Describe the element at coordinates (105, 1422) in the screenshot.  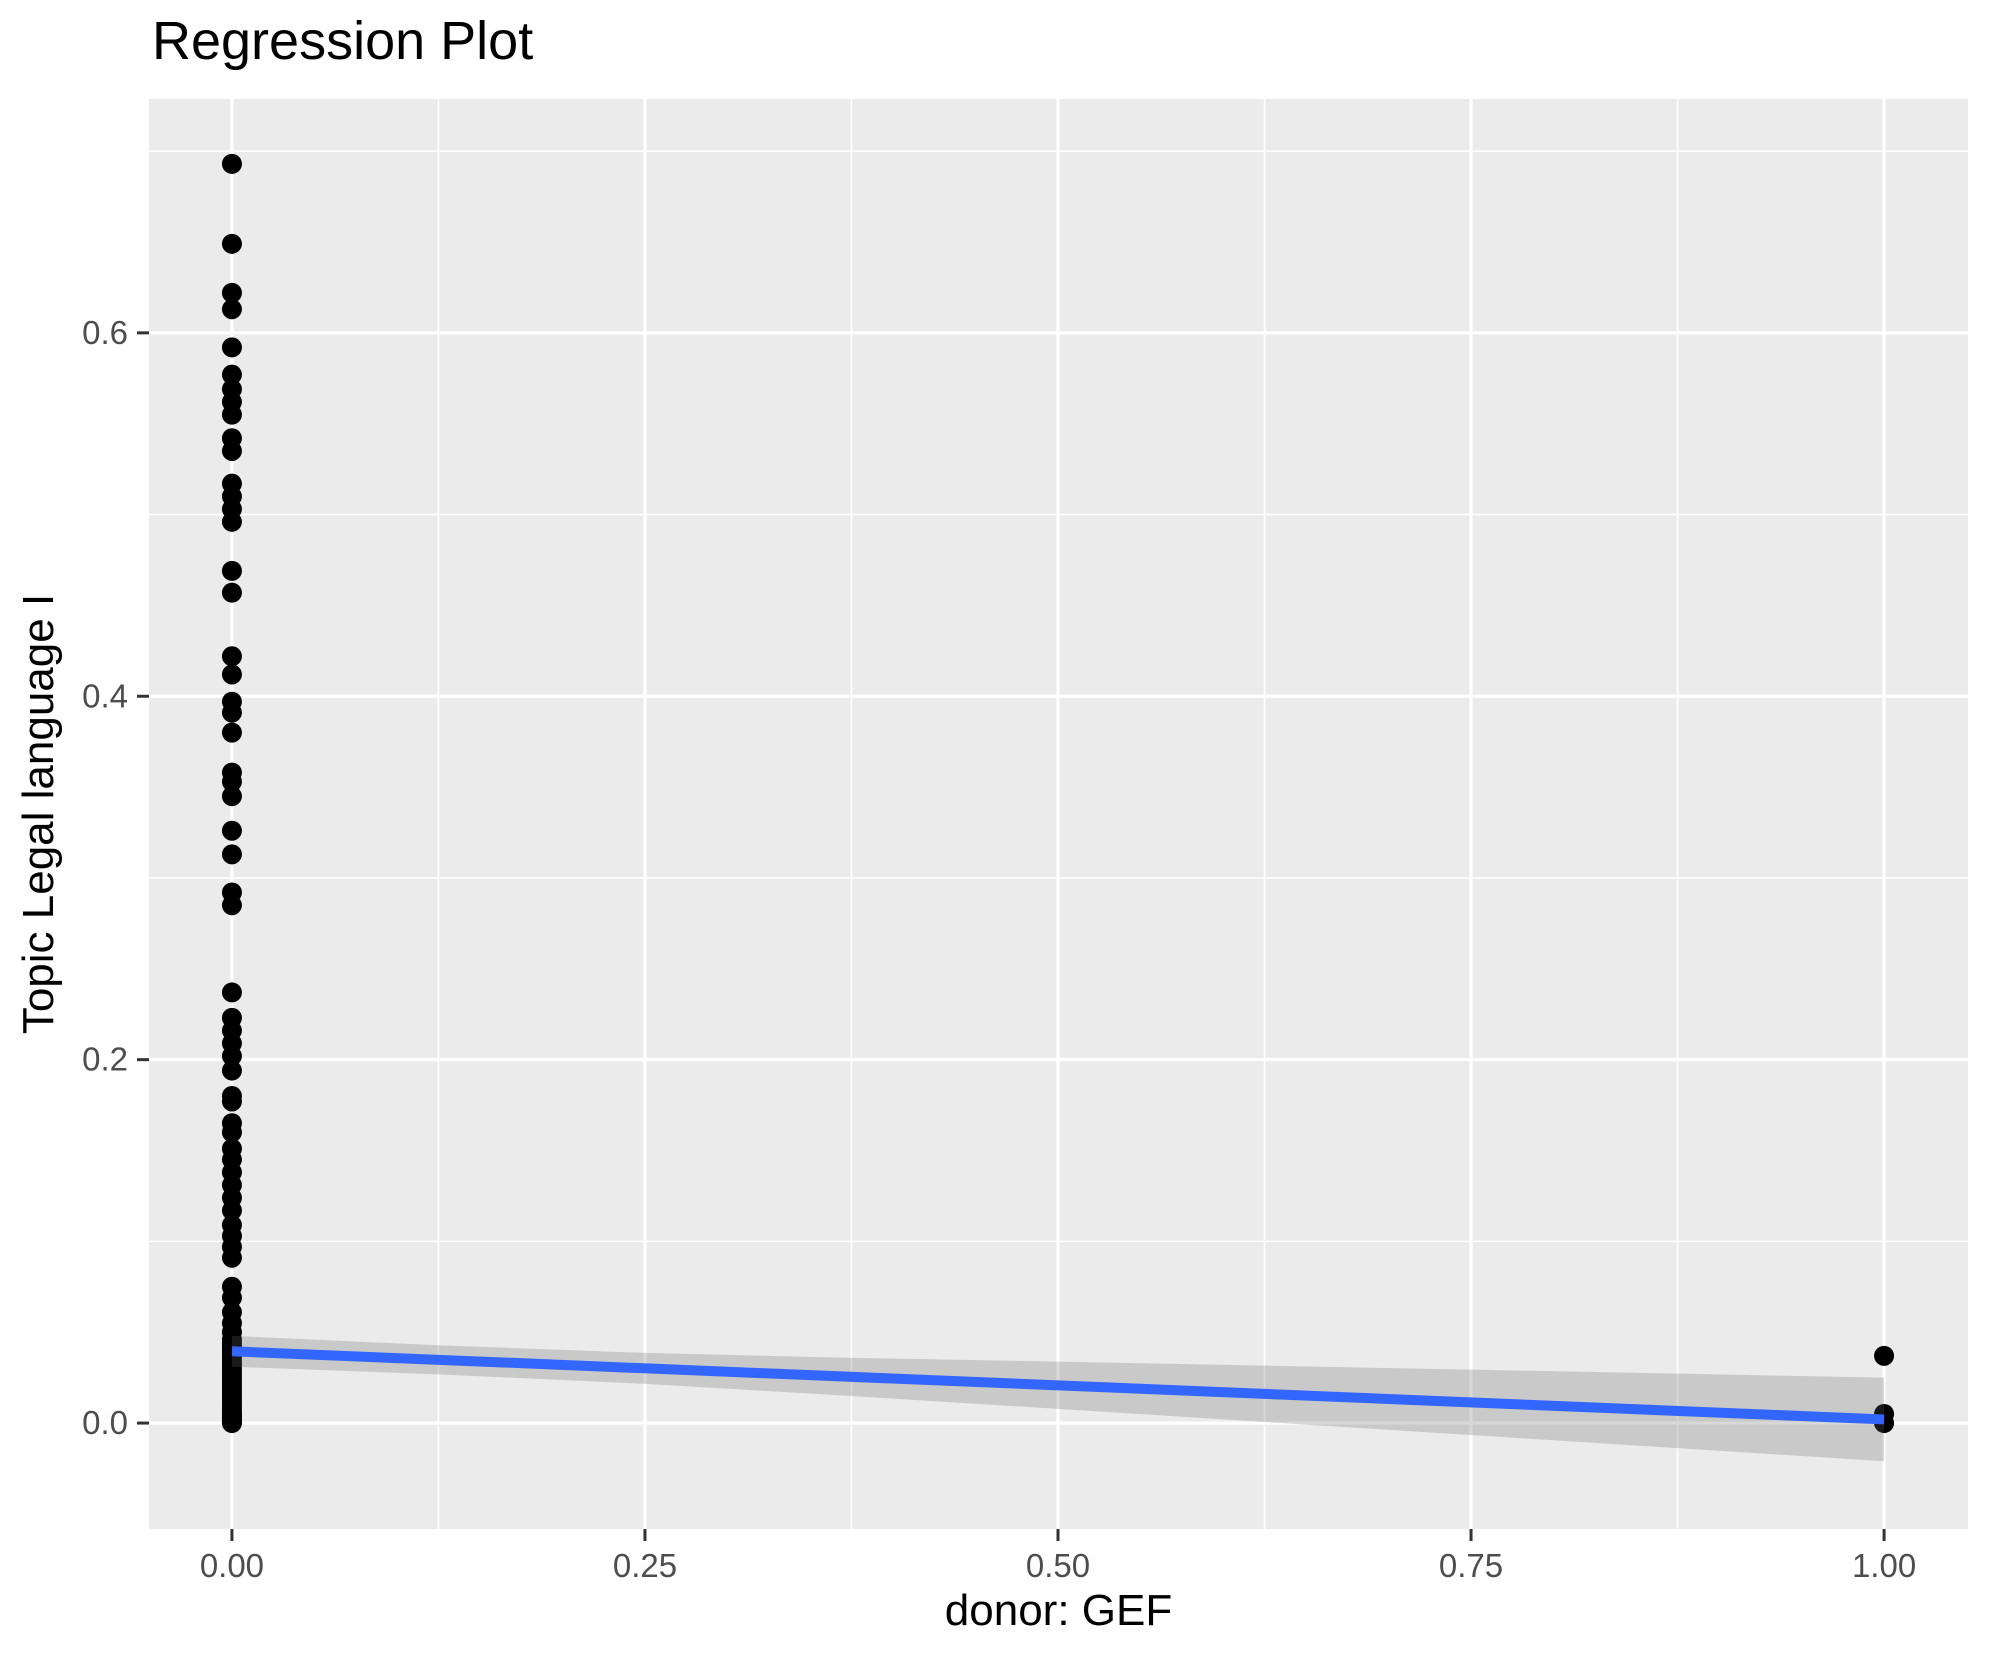
I see `y-tick-label: 0.0` at that location.